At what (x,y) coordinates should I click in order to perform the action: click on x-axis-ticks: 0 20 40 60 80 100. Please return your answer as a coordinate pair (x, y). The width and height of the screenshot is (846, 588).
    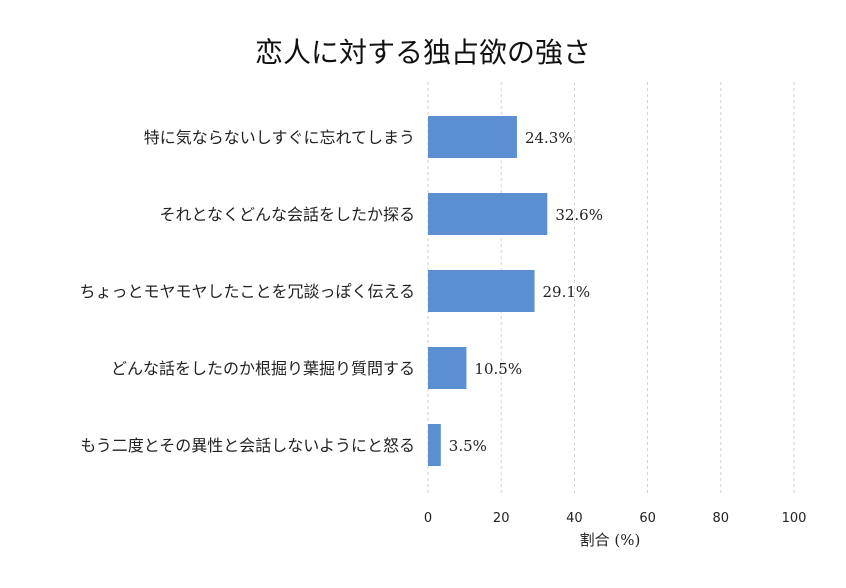
    Looking at the image, I should click on (615, 518).